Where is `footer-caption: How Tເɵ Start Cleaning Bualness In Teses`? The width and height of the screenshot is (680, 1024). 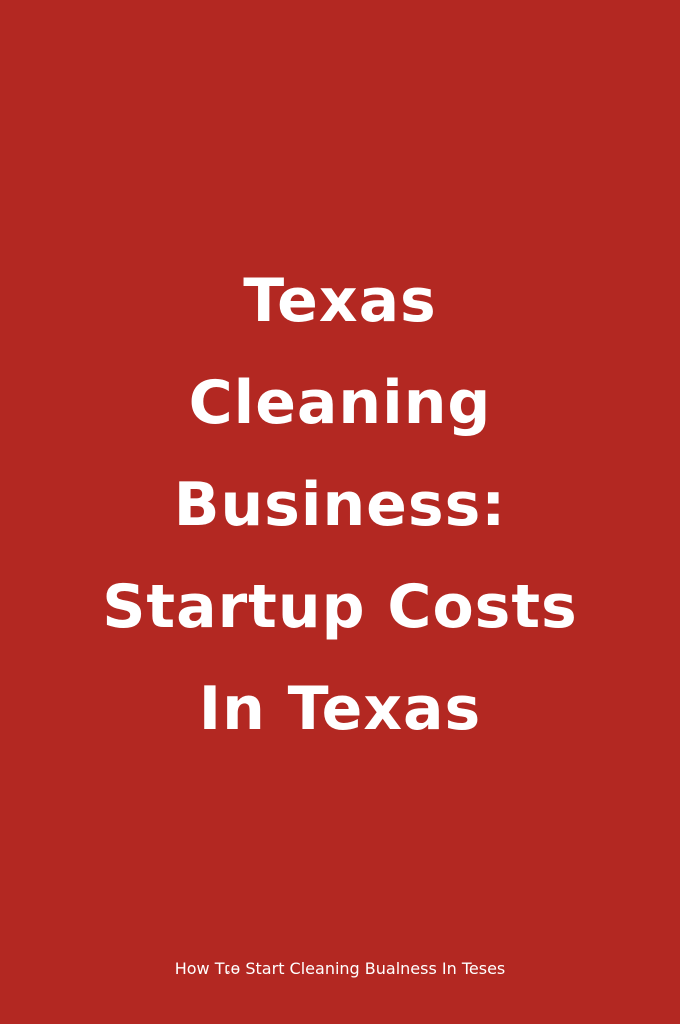
footer-caption: How Tເɵ Start Cleaning Bualness In Teses is located at coordinates (340, 968).